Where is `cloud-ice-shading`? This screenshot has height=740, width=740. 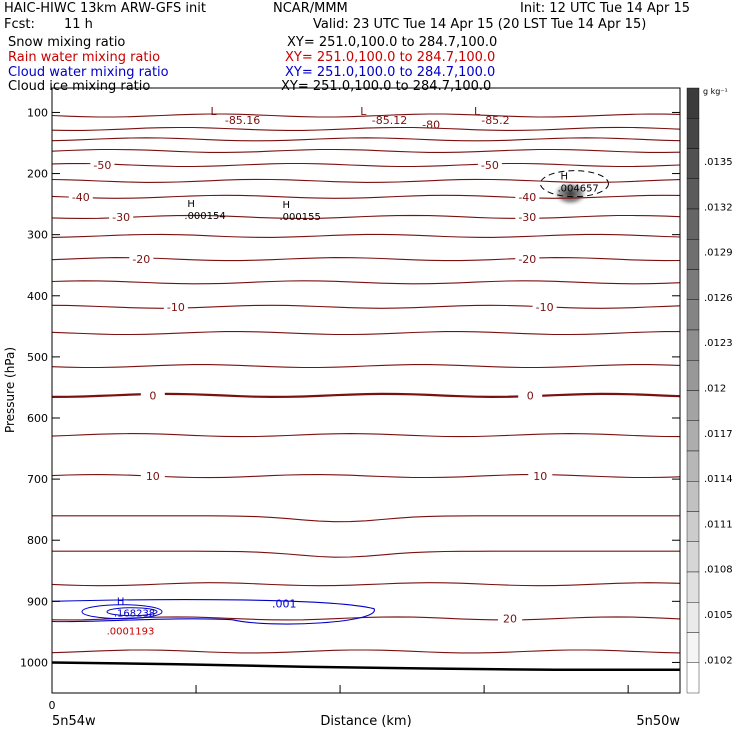
cloud-ice-shading is located at coordinates (570, 193).